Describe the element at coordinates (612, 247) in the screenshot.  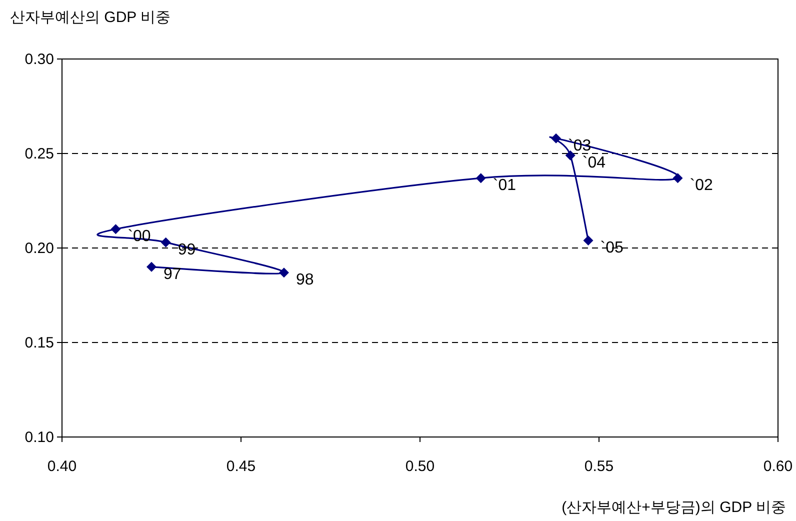
I see `annotation: `05` at that location.